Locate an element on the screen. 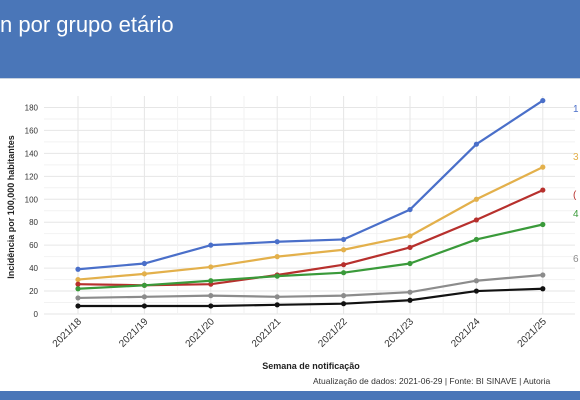  x-tick-label: 2021/21 is located at coordinates (267, 333).